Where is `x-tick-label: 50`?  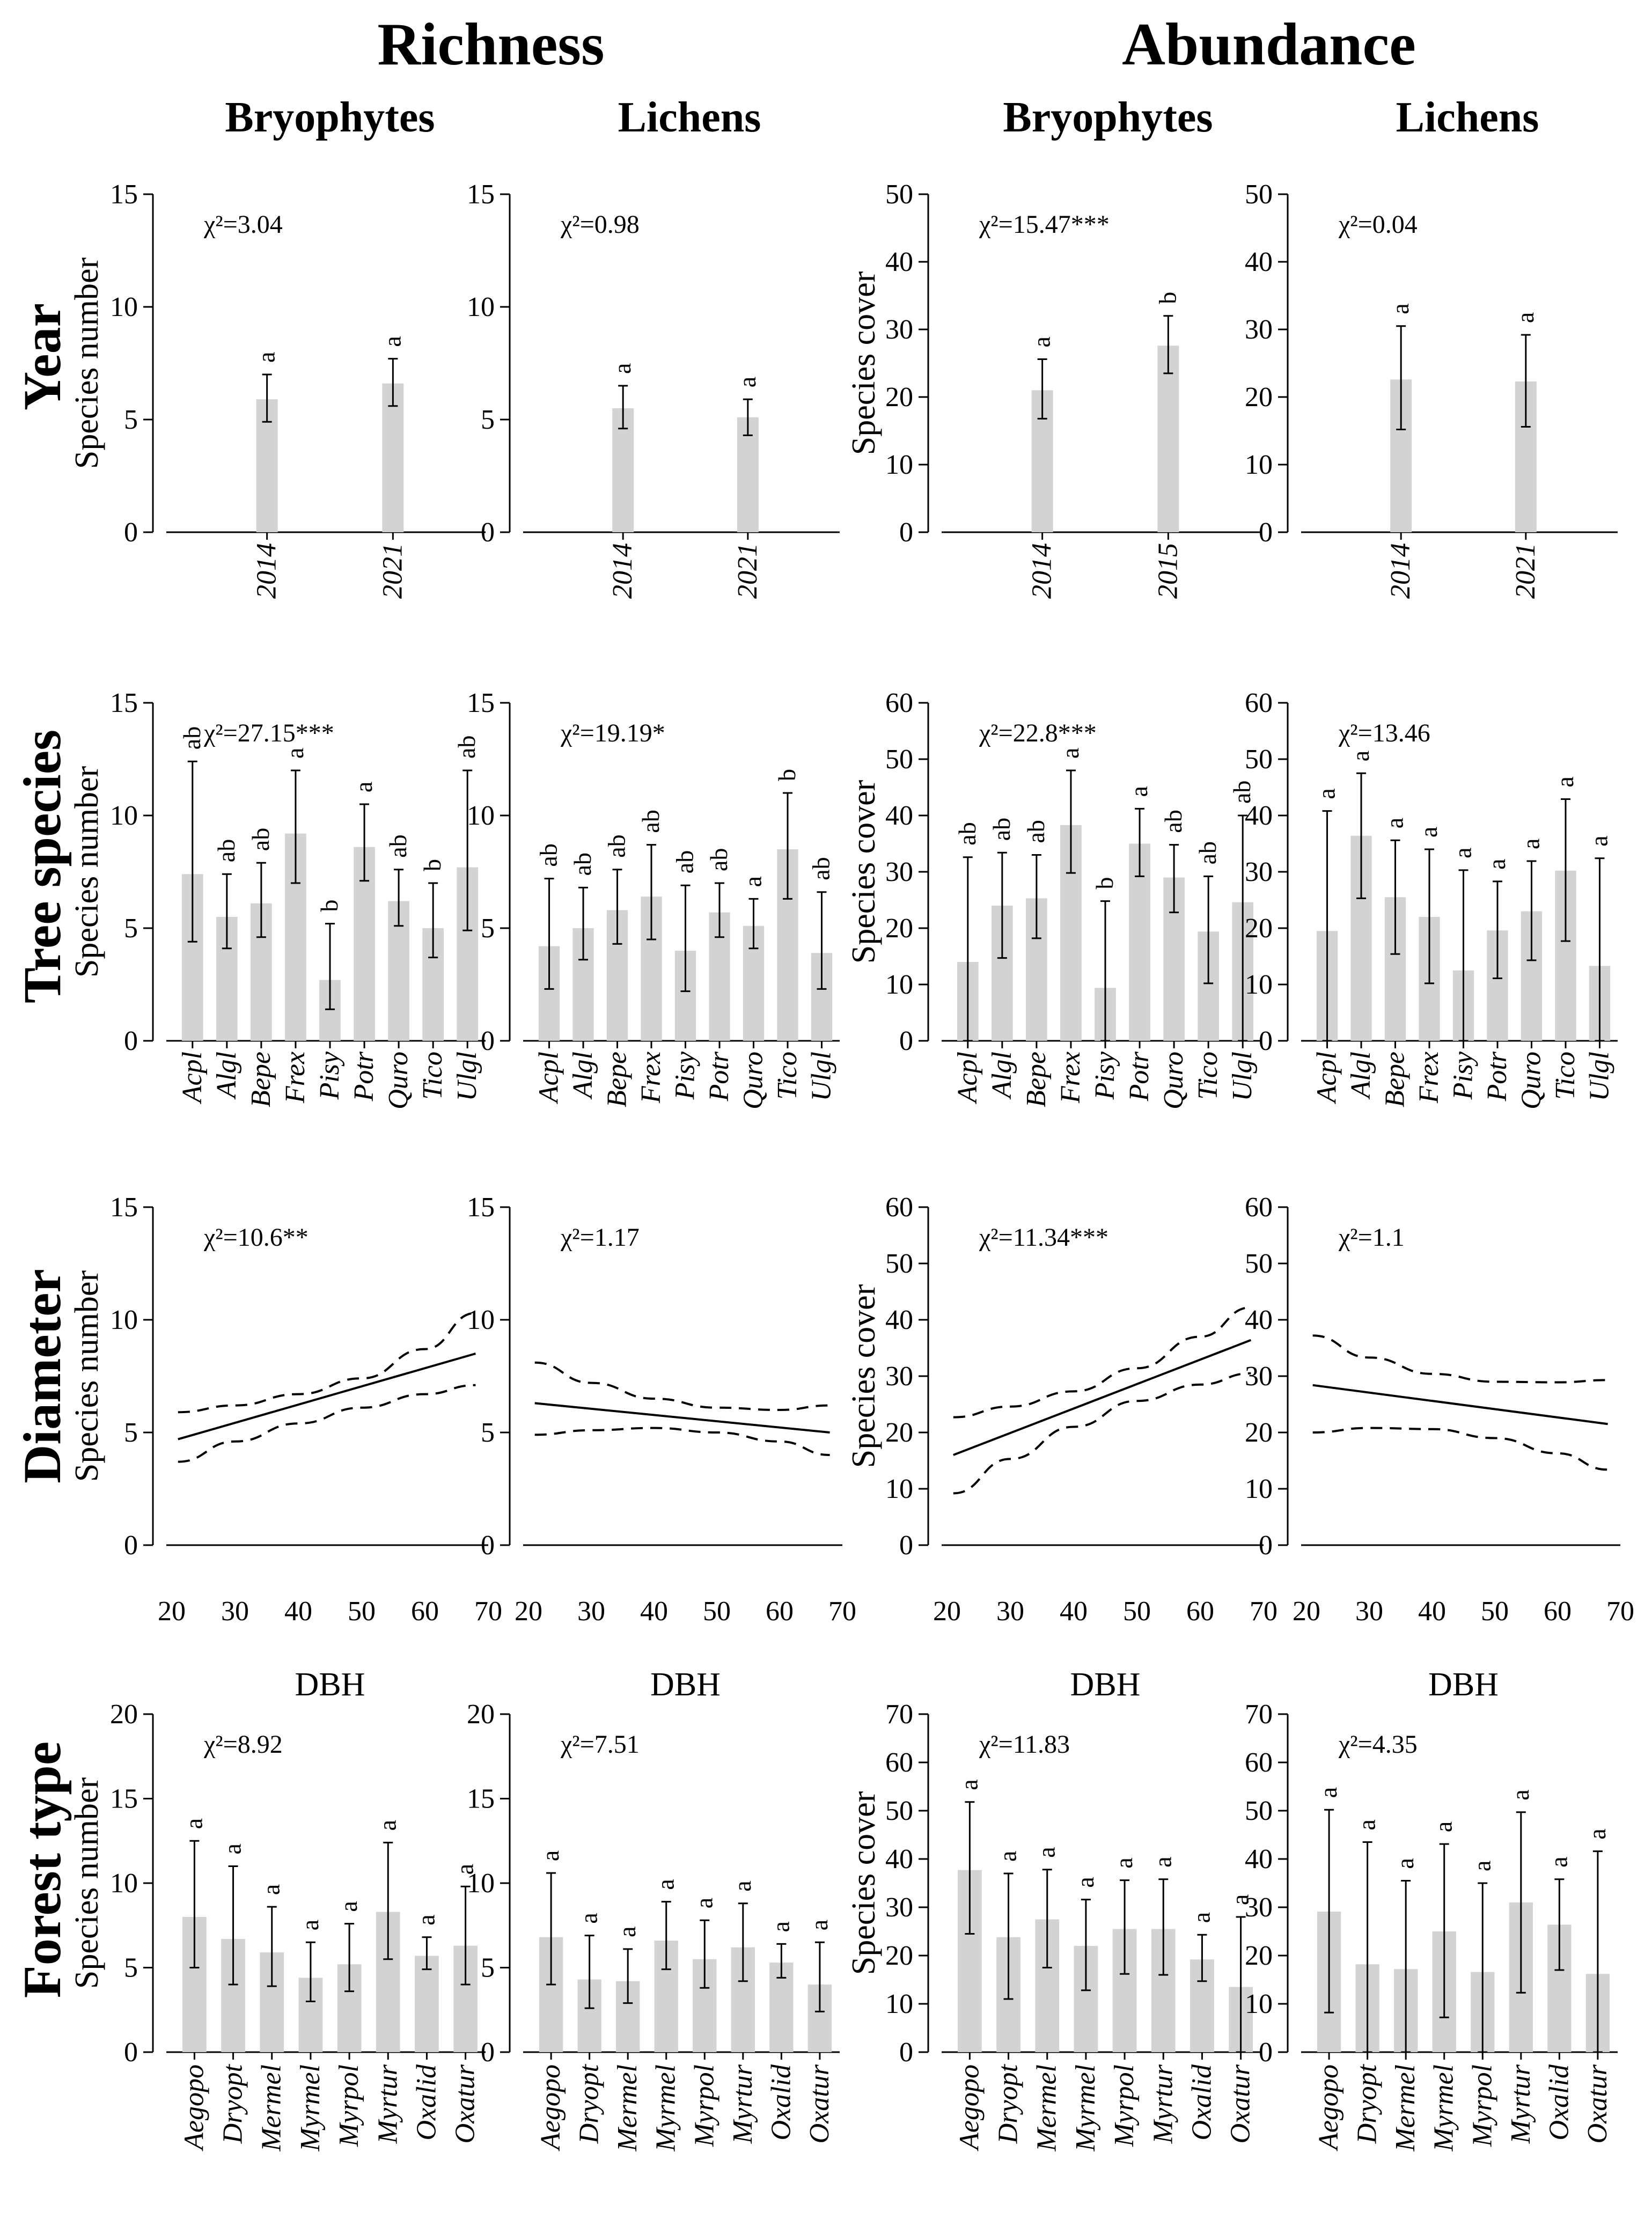
x-tick-label: 50 is located at coordinates (1137, 1611).